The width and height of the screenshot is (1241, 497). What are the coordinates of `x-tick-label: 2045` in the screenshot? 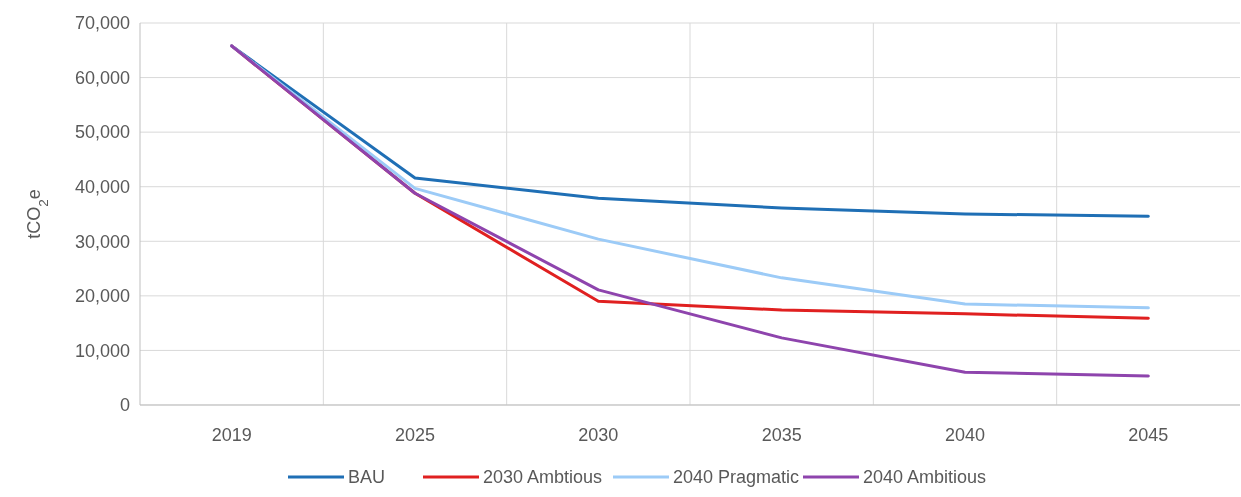 It's located at (1148, 435).